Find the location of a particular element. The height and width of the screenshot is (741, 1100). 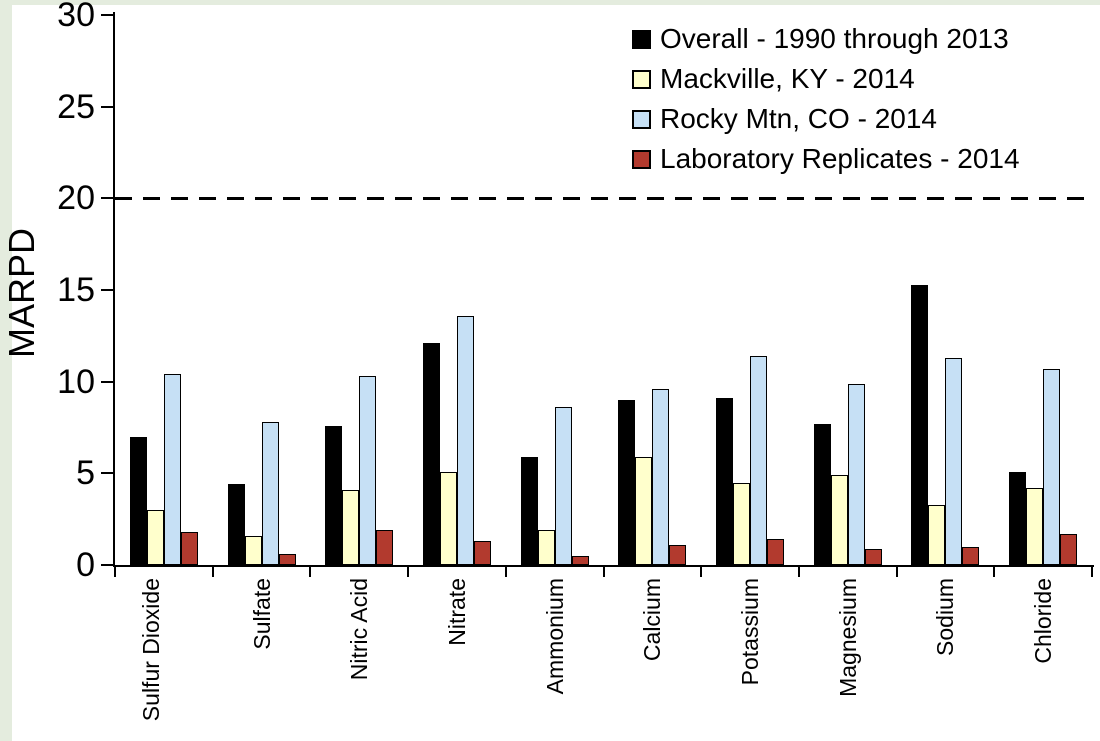

x-axis-category-label: Potassium is located at coordinates (750, 632).